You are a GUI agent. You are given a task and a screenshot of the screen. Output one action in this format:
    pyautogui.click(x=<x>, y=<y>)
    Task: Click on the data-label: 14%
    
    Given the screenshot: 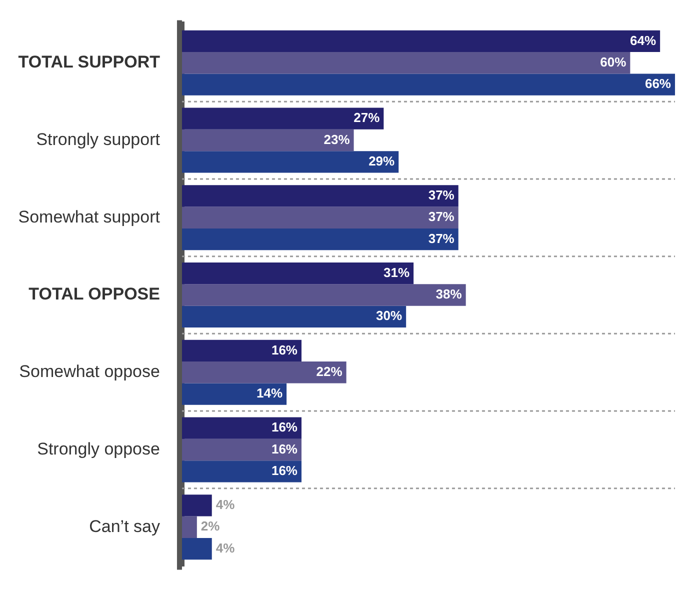 What is the action you would take?
    pyautogui.click(x=269, y=393)
    